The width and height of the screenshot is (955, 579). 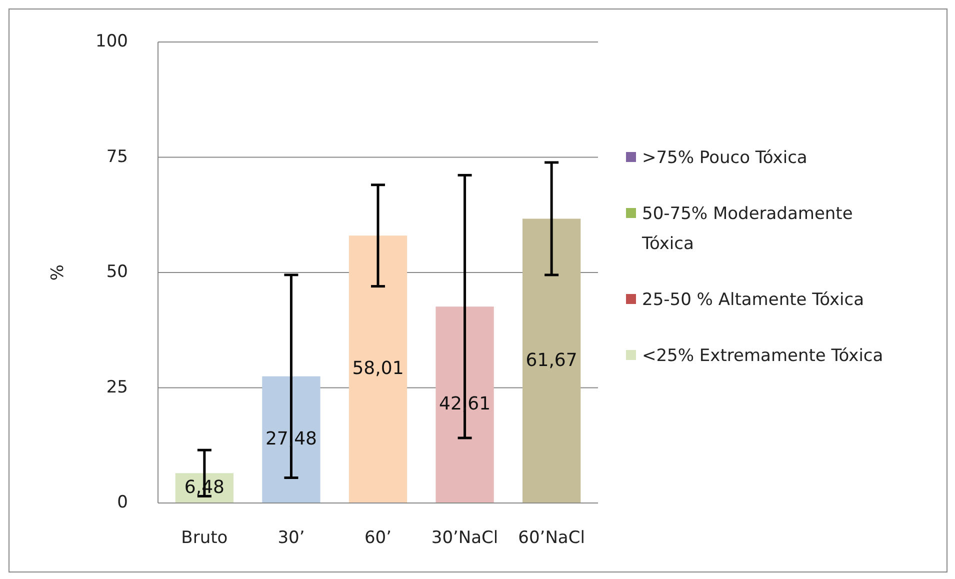 What do you see at coordinates (291, 538) in the screenshot?
I see `x-tick-label: 30’` at bounding box center [291, 538].